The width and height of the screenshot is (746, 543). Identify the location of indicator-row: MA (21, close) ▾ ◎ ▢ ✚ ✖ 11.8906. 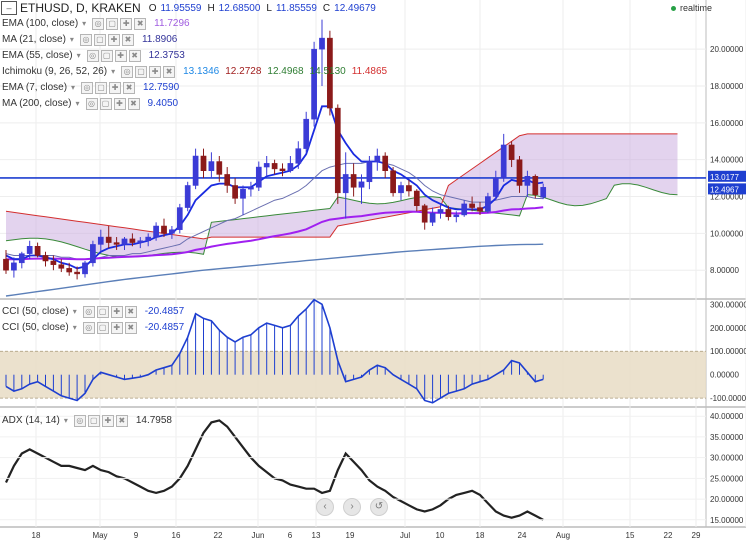
(92, 39).